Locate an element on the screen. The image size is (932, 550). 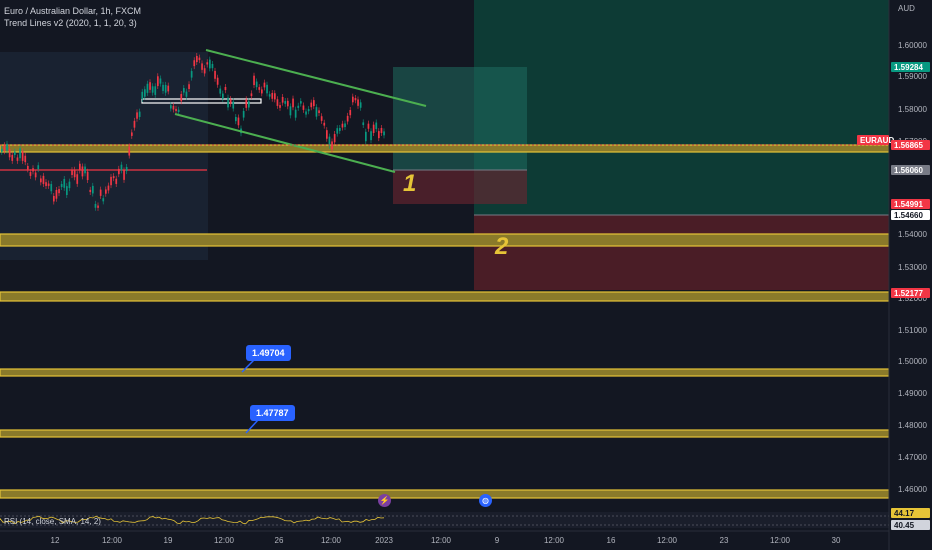
price-label: 1.56060 is located at coordinates (908, 170).